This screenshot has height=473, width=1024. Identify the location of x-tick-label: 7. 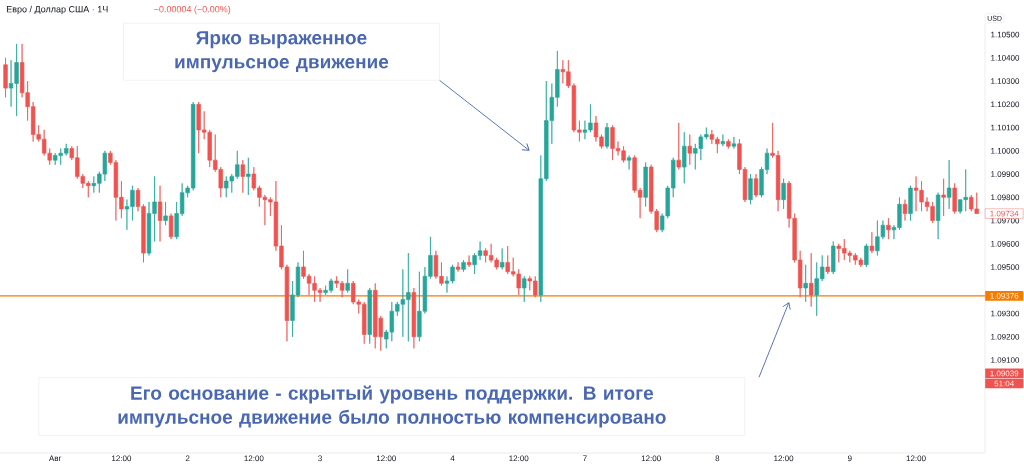
(585, 458).